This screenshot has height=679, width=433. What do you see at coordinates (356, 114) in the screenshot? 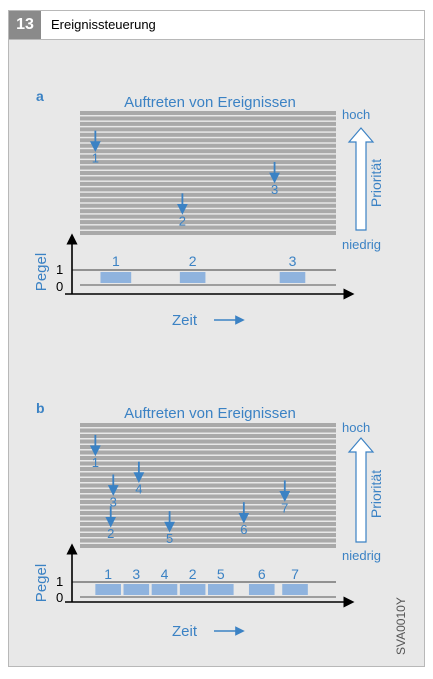
I see `priority-high-label: hoch` at bounding box center [356, 114].